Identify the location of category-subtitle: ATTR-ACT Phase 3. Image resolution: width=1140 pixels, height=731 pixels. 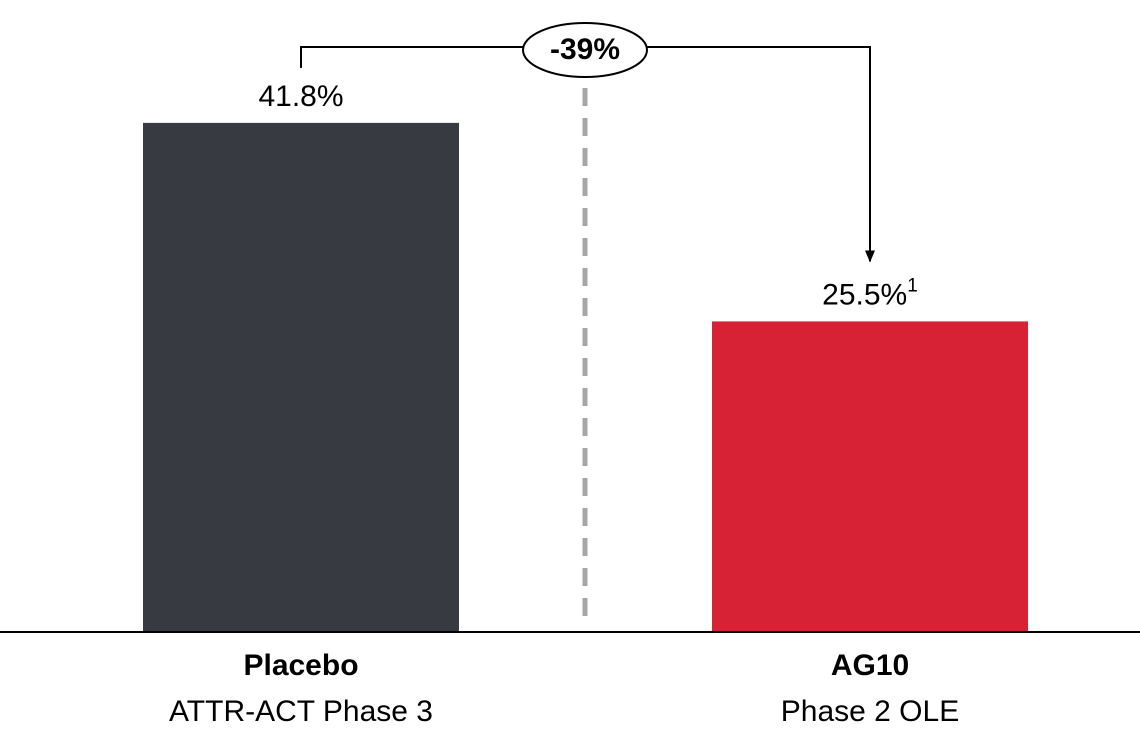
(301, 711).